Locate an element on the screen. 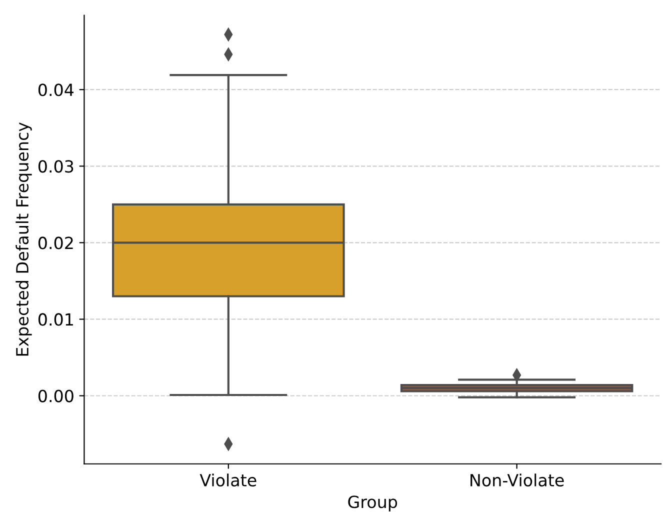 This screenshot has height=512, width=663. y-tick-label: 0.03 is located at coordinates (56, 166).